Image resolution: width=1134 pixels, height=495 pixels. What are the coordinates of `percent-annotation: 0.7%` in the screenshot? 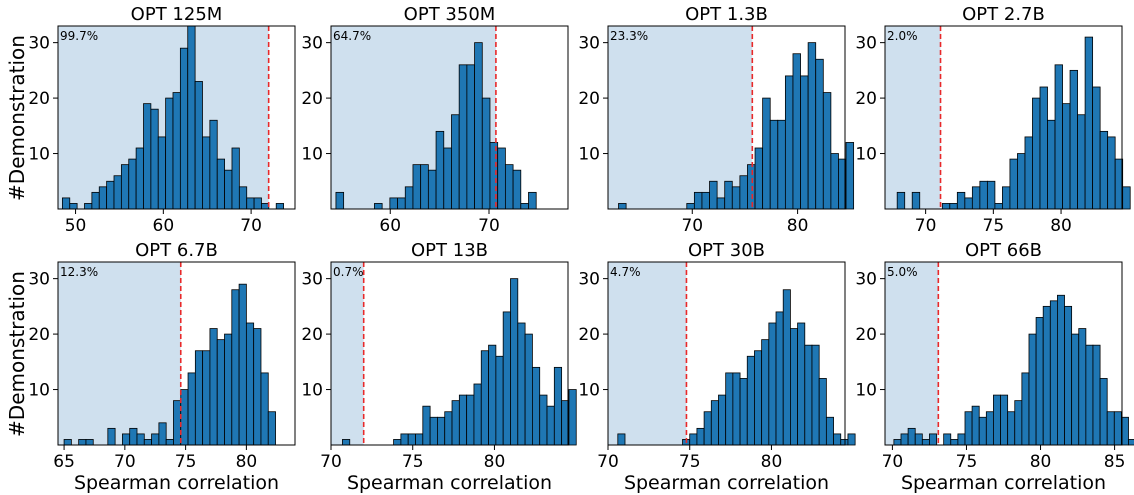 It's located at (348, 272).